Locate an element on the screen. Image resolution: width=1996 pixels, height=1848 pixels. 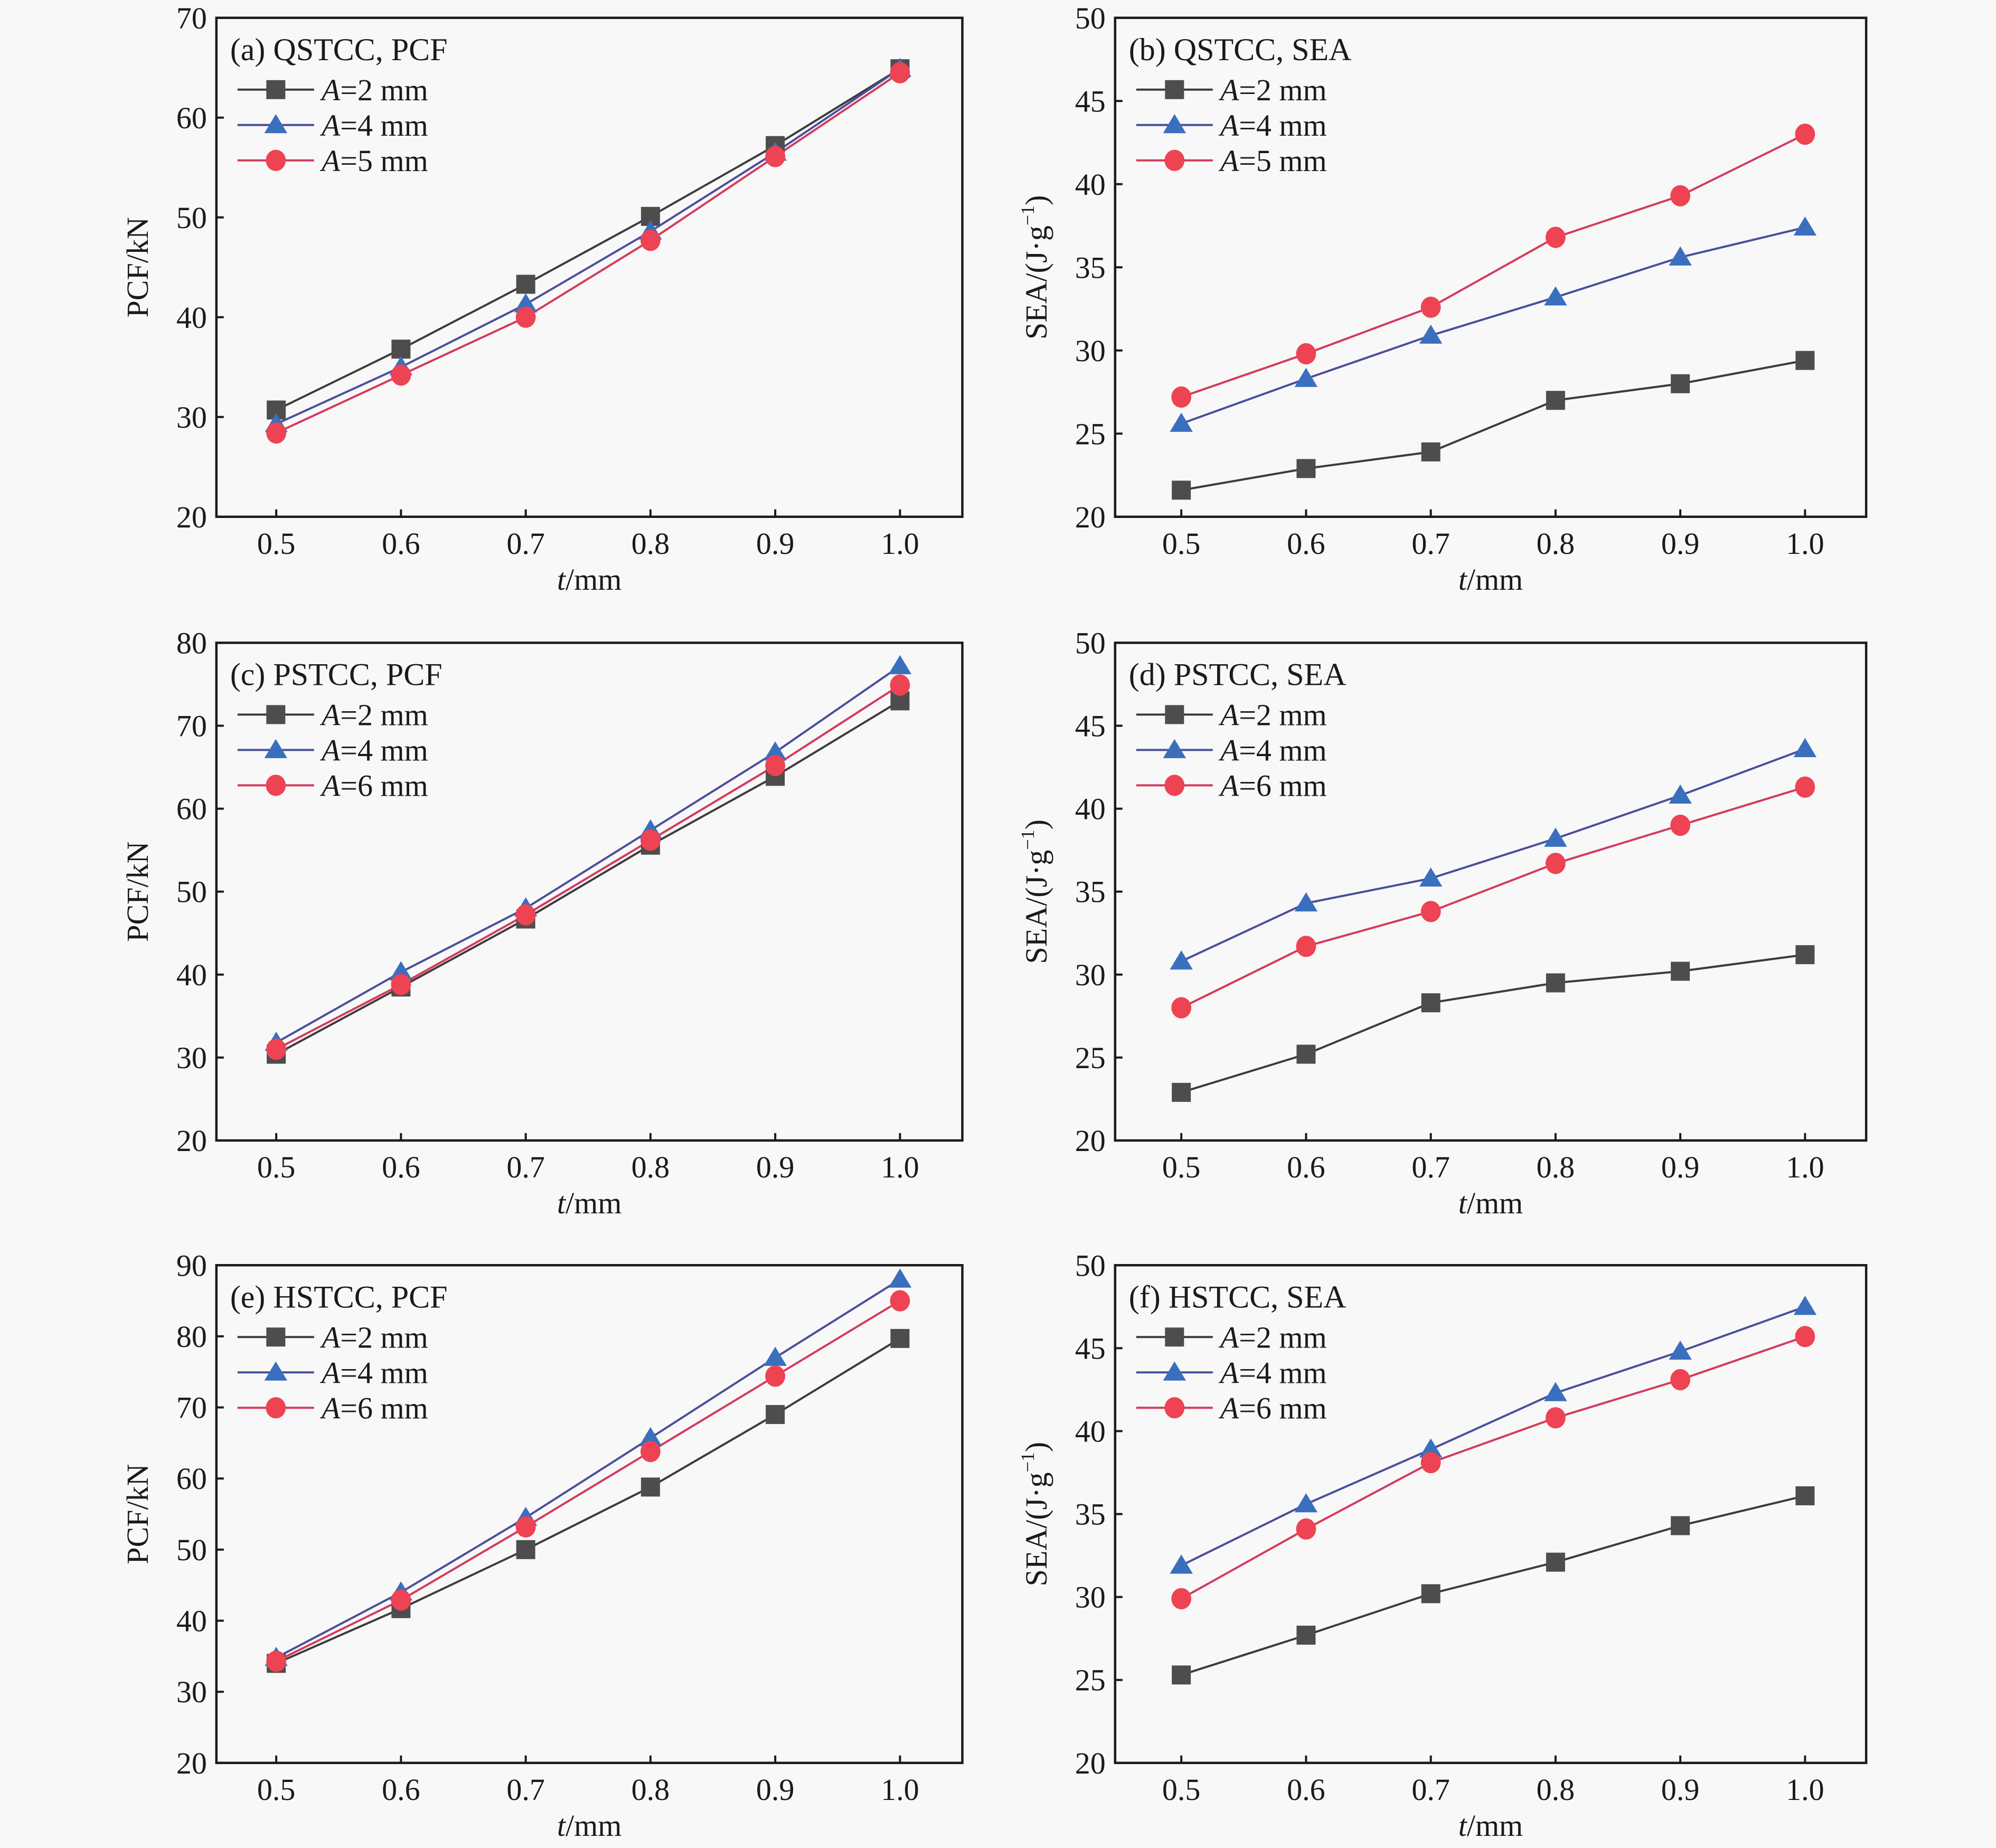
y-tick-label: 80 is located at coordinates (192, 643).